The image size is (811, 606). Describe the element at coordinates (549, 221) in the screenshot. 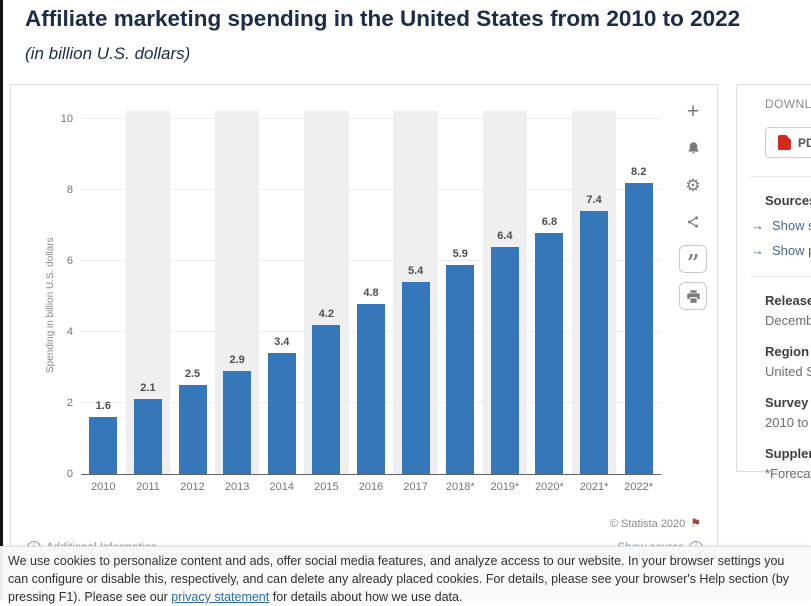

I see `value-label: 6.8` at that location.